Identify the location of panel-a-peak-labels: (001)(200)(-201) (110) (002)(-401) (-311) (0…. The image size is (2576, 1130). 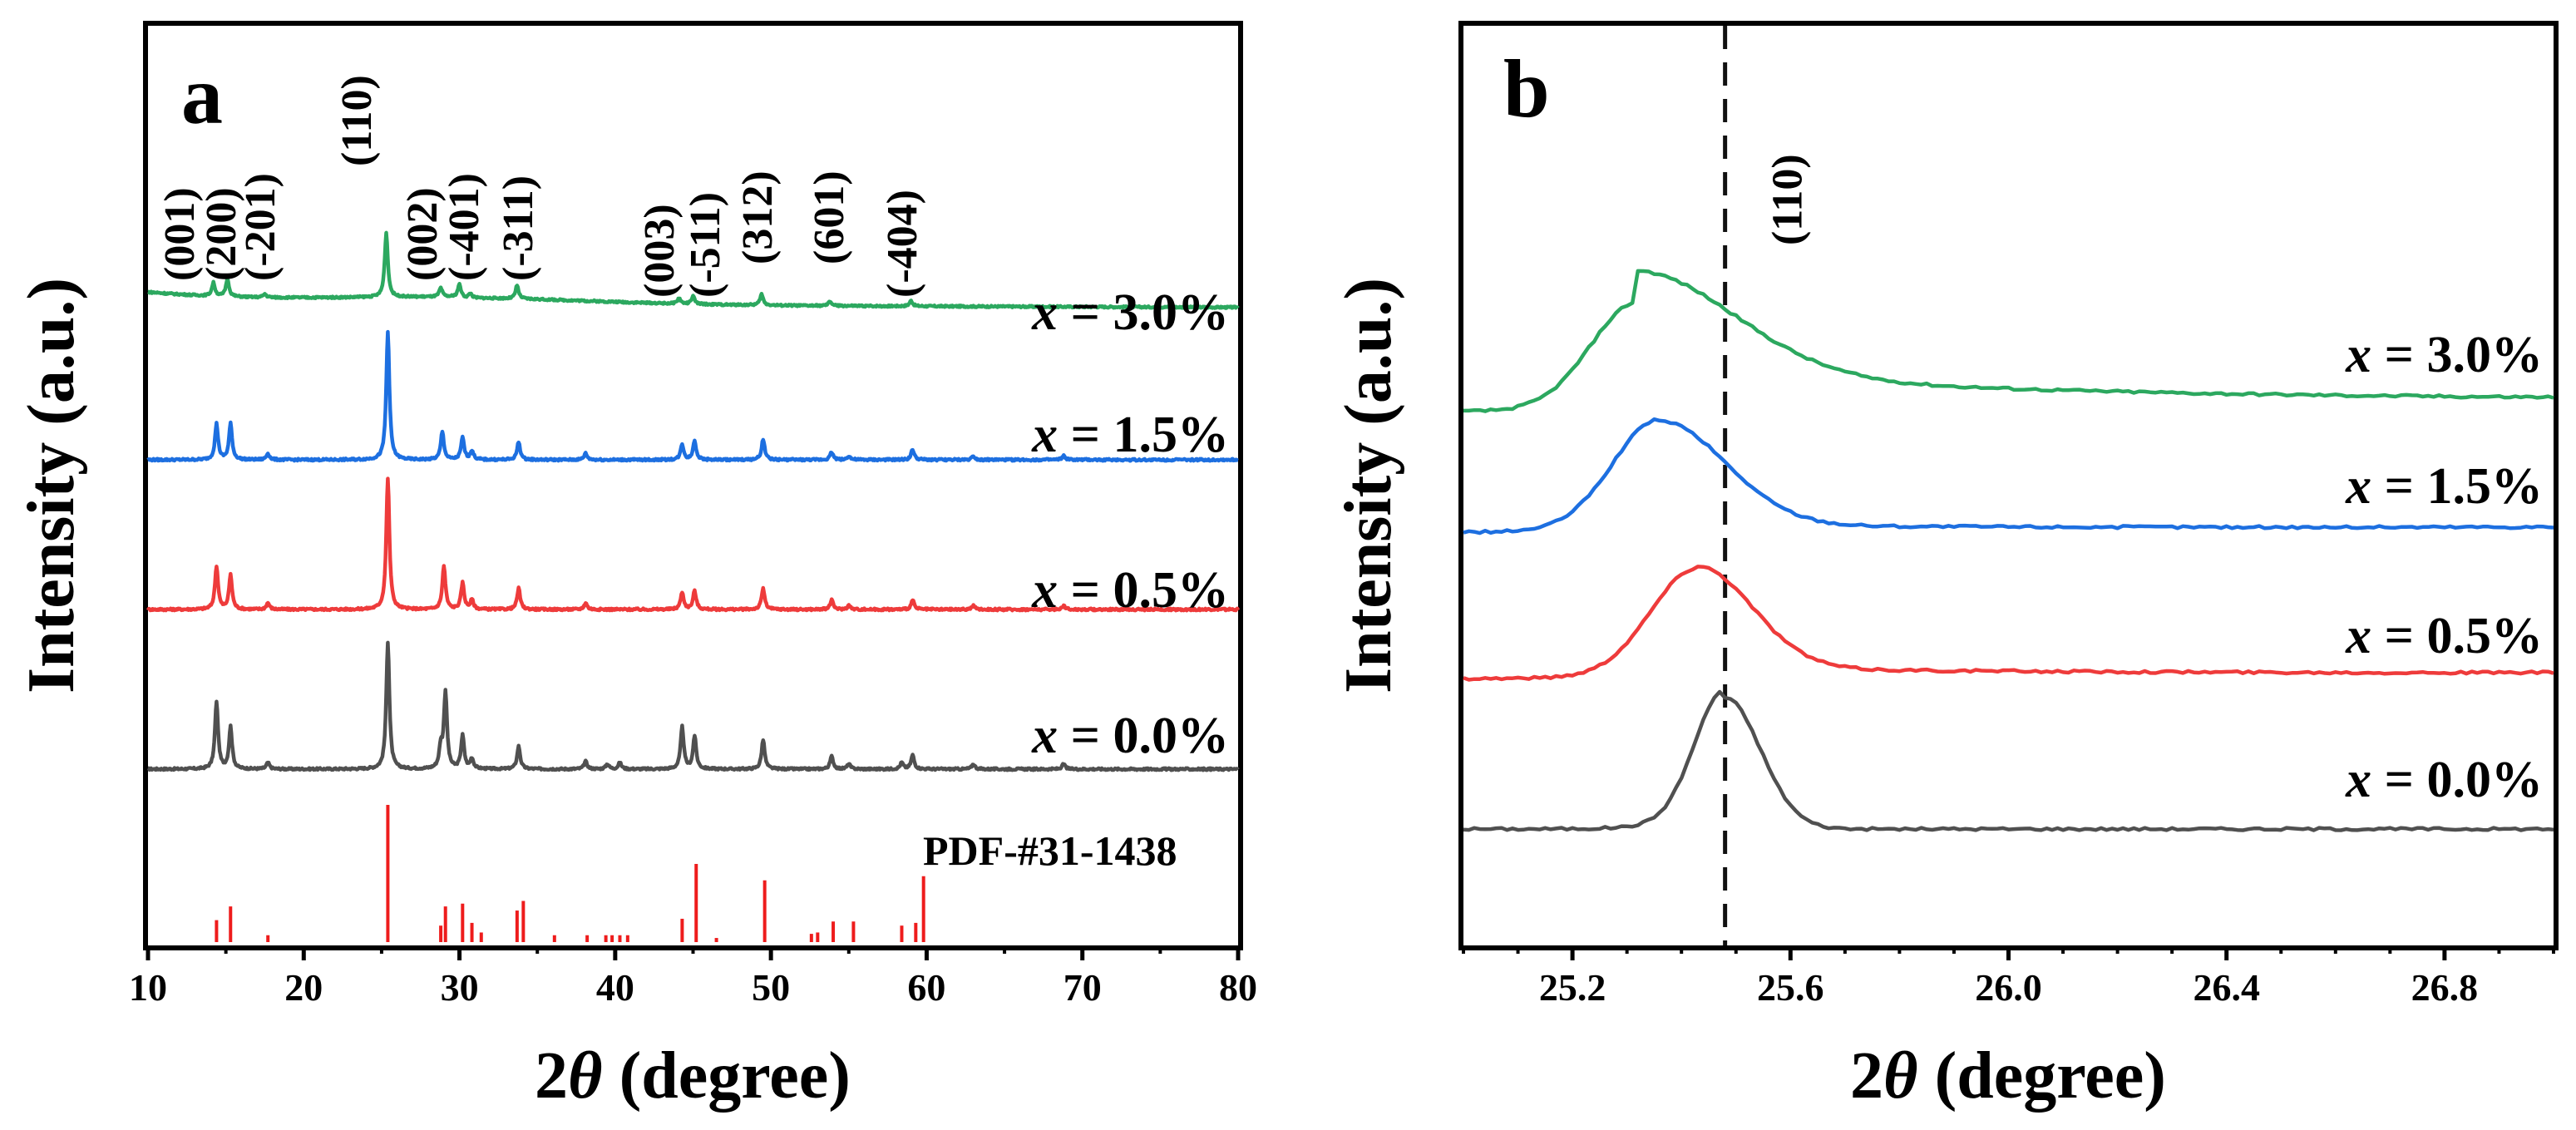
(541, 186).